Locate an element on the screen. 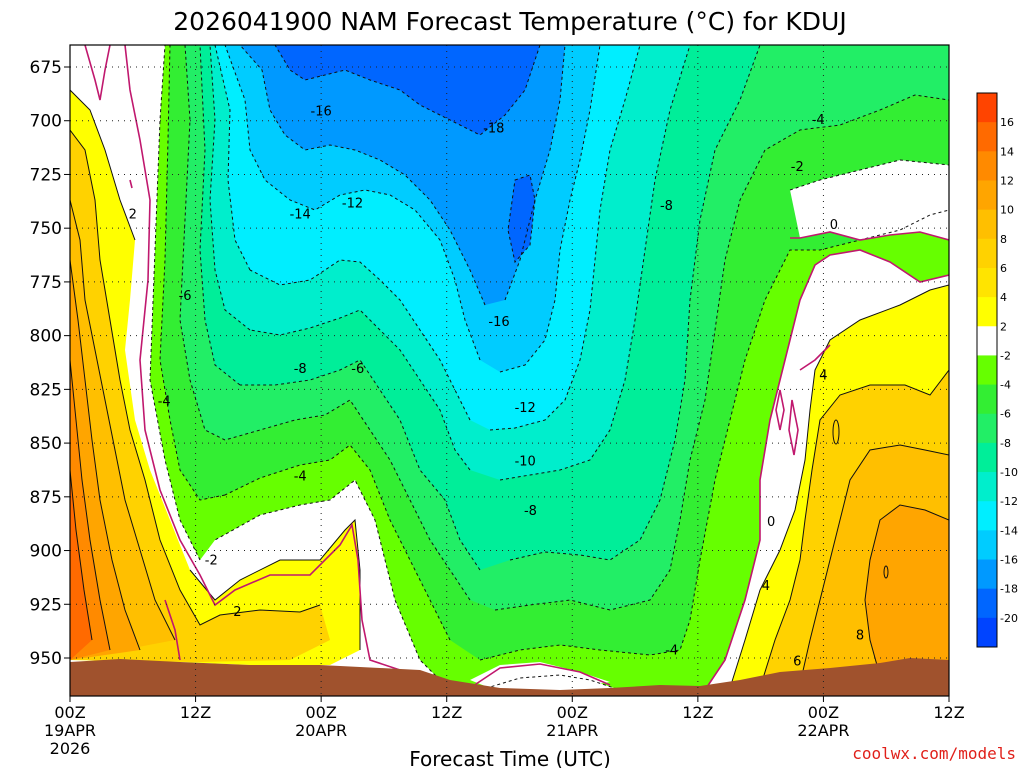 The image size is (1024, 768). fill-minus20 is located at coordinates (407, 90).